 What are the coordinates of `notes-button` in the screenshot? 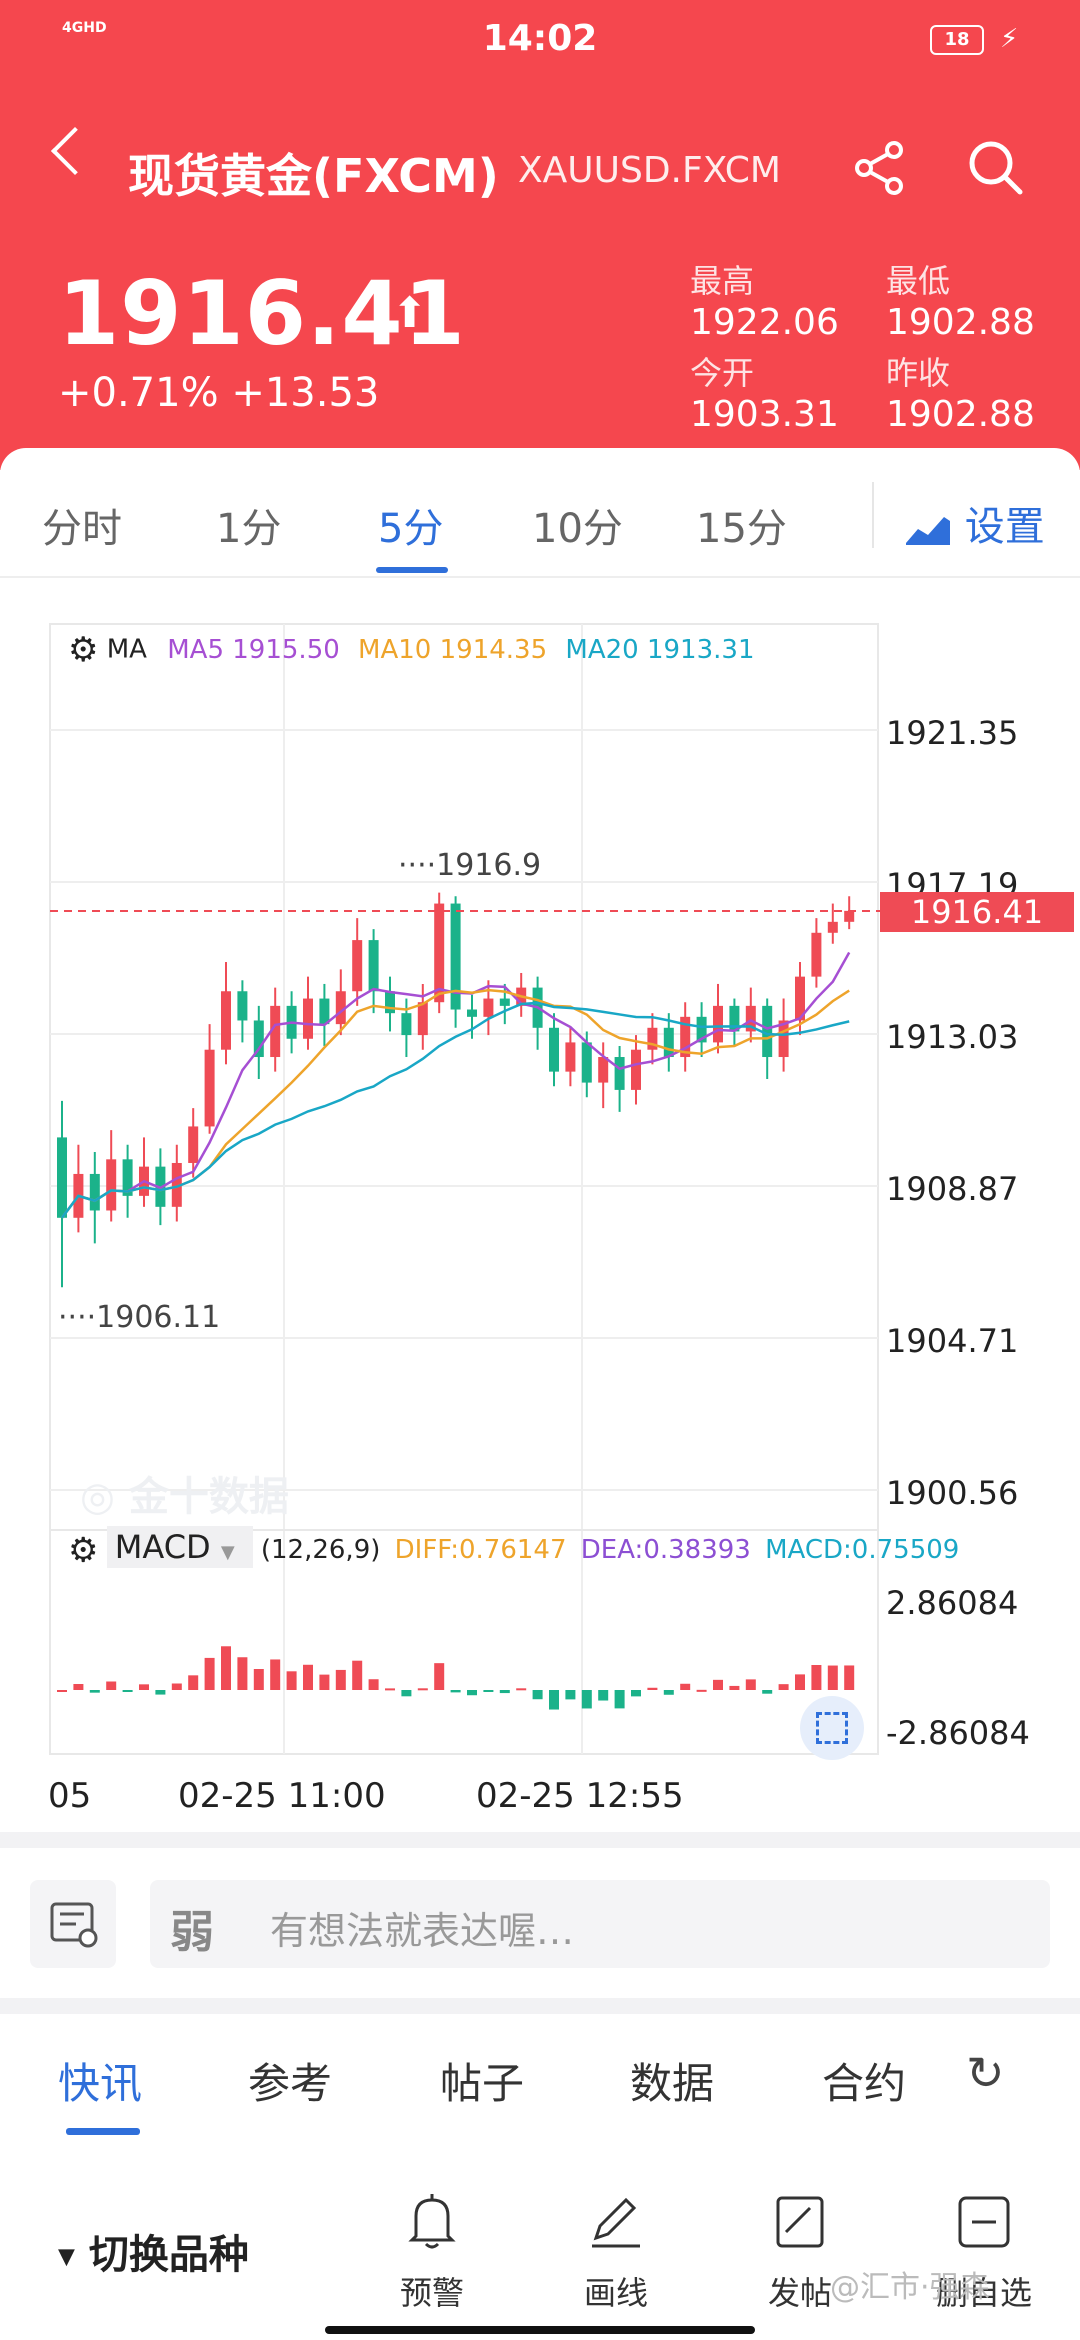 It's located at (73, 1924).